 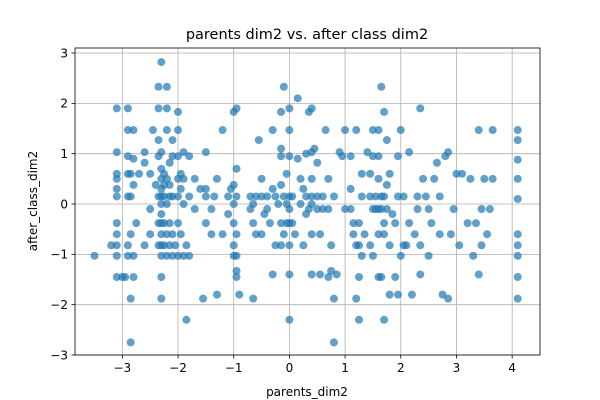 What do you see at coordinates (401, 368) in the screenshot?
I see `x-tick-label: 2` at bounding box center [401, 368].